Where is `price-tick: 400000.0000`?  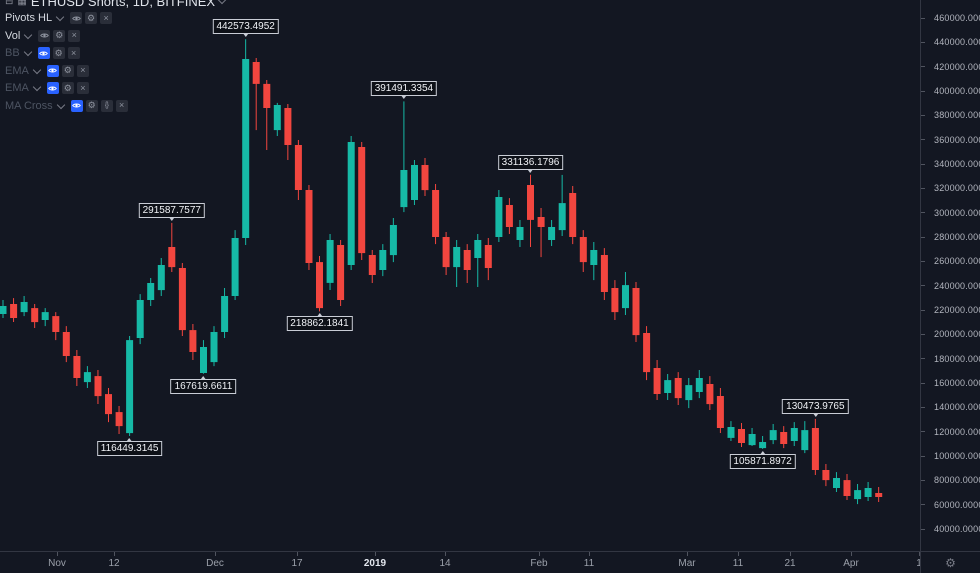
price-tick: 400000.0000 is located at coordinates (950, 91).